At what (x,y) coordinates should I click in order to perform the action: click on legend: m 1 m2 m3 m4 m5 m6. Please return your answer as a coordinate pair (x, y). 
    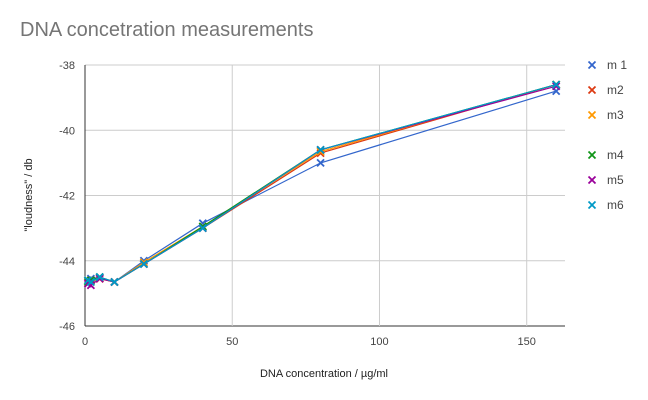
    Looking at the image, I should click on (607, 135).